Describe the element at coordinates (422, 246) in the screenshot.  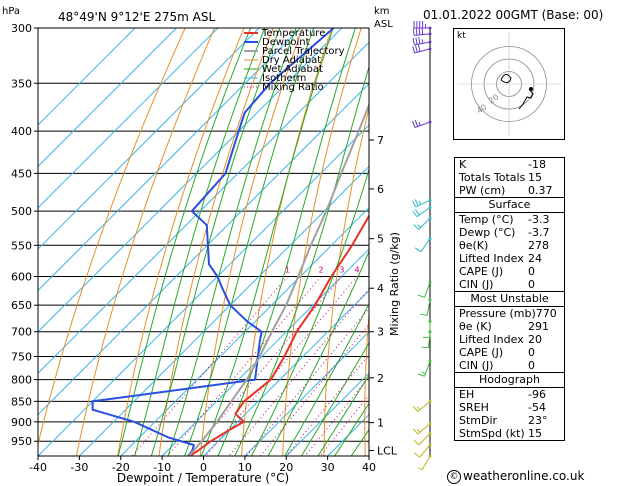
I see `wind-barbs` at that location.